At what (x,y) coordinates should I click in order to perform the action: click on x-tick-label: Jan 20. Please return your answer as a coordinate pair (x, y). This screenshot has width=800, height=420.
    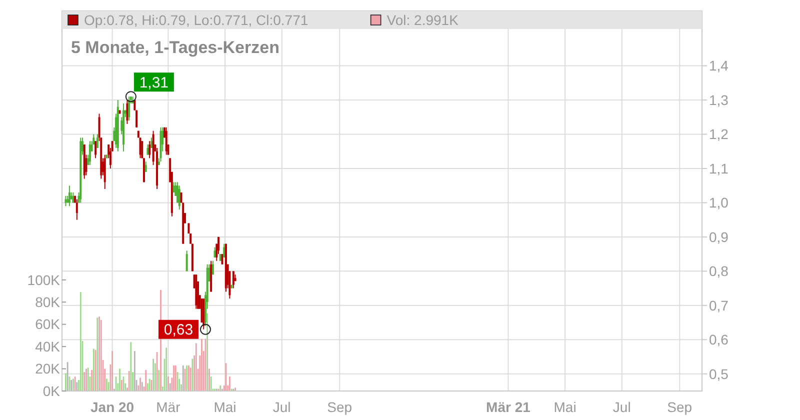
    Looking at the image, I should click on (112, 407).